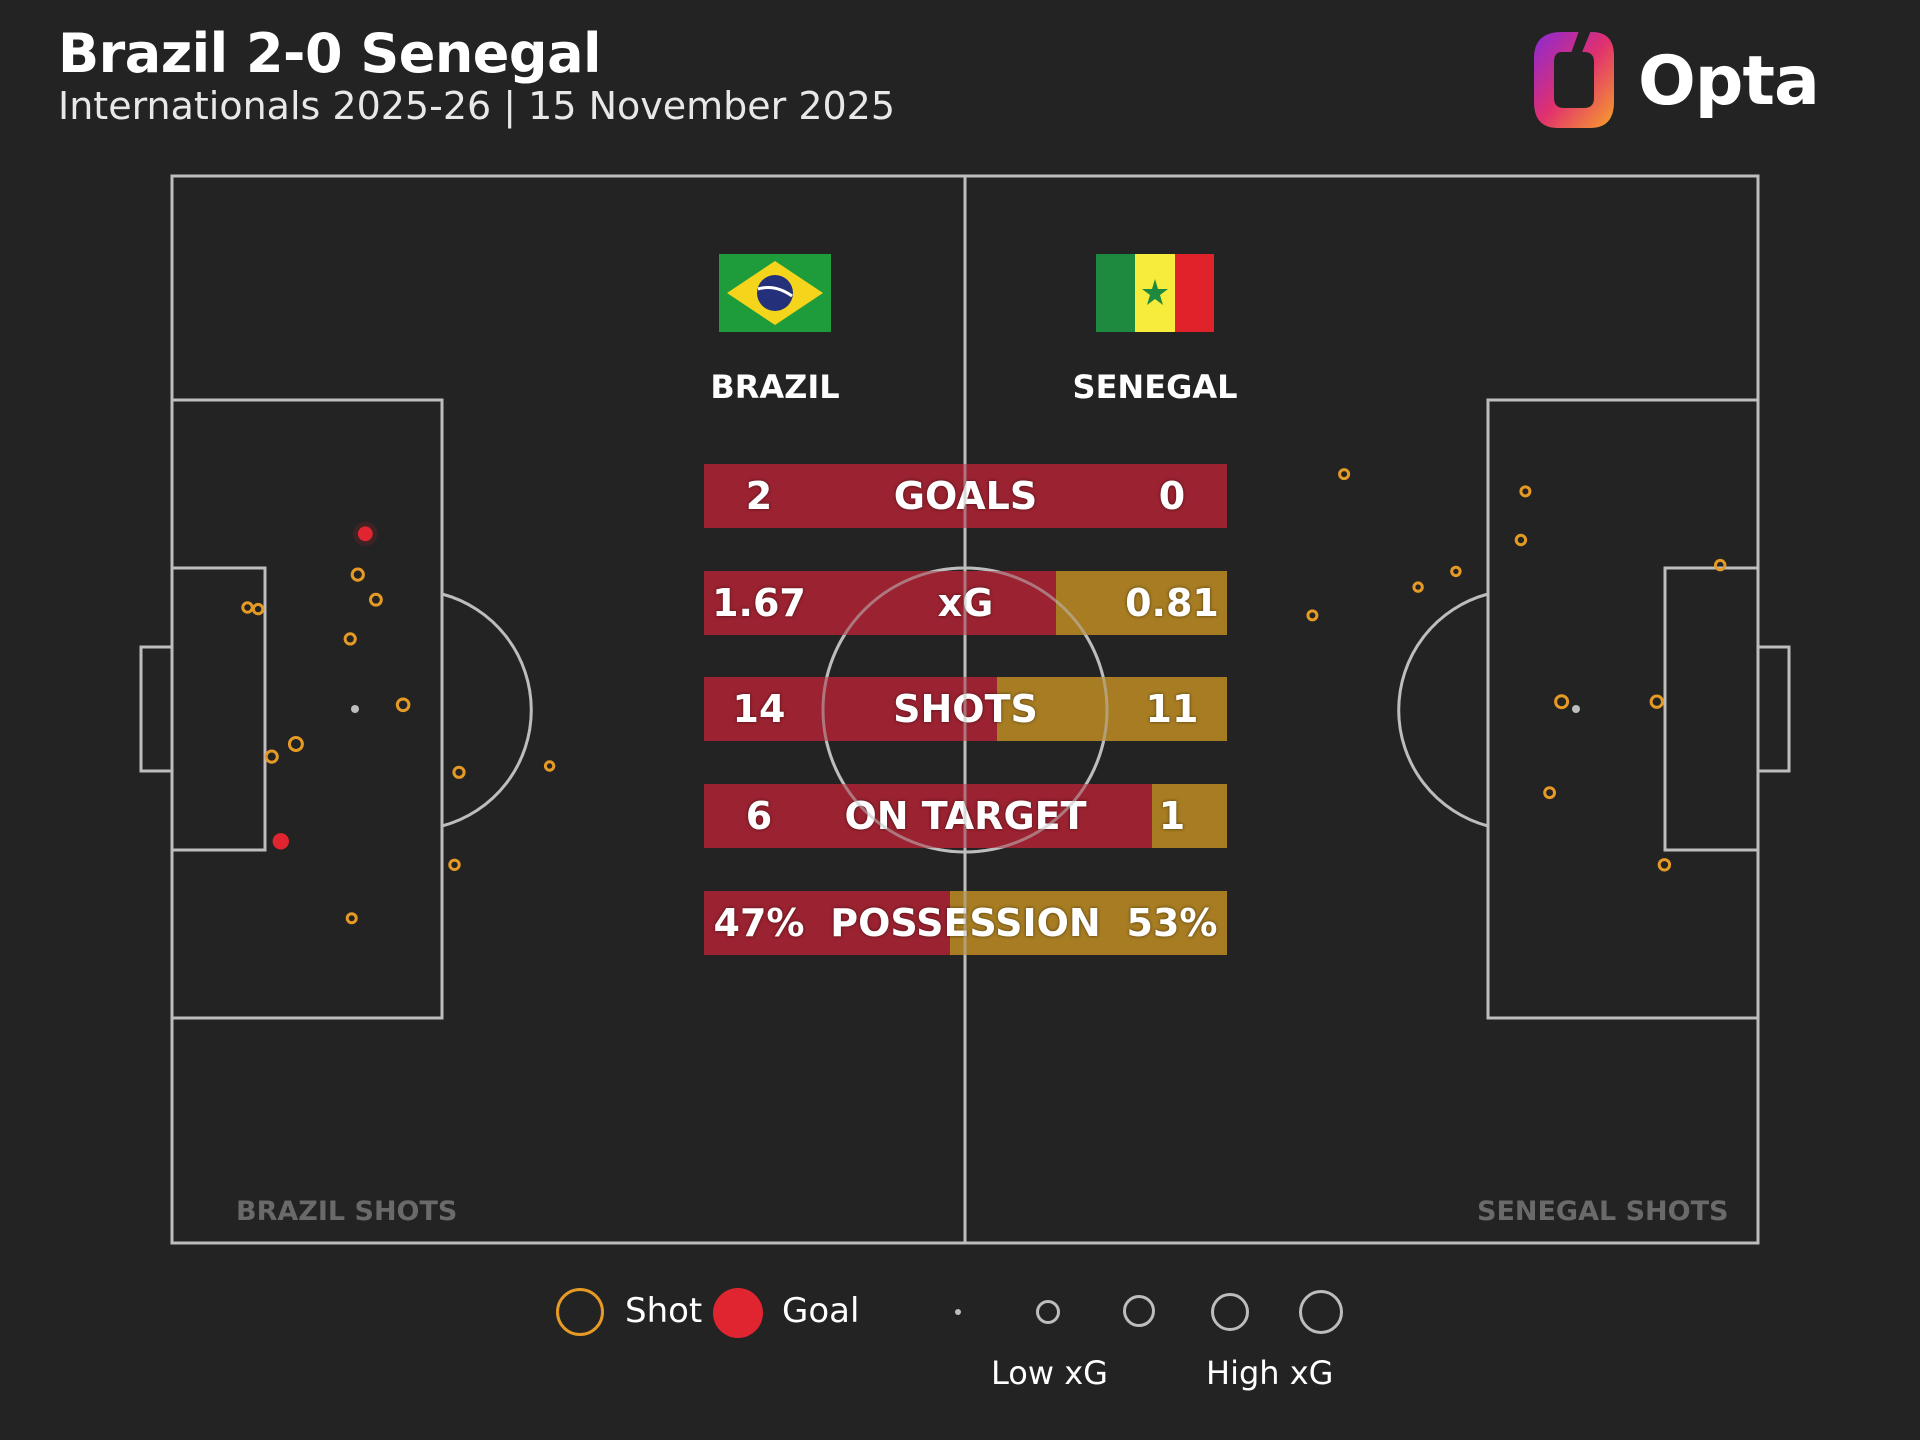 The image size is (1920, 1440). What do you see at coordinates (487, 710) in the screenshot?
I see `left-penalty-arc` at bounding box center [487, 710].